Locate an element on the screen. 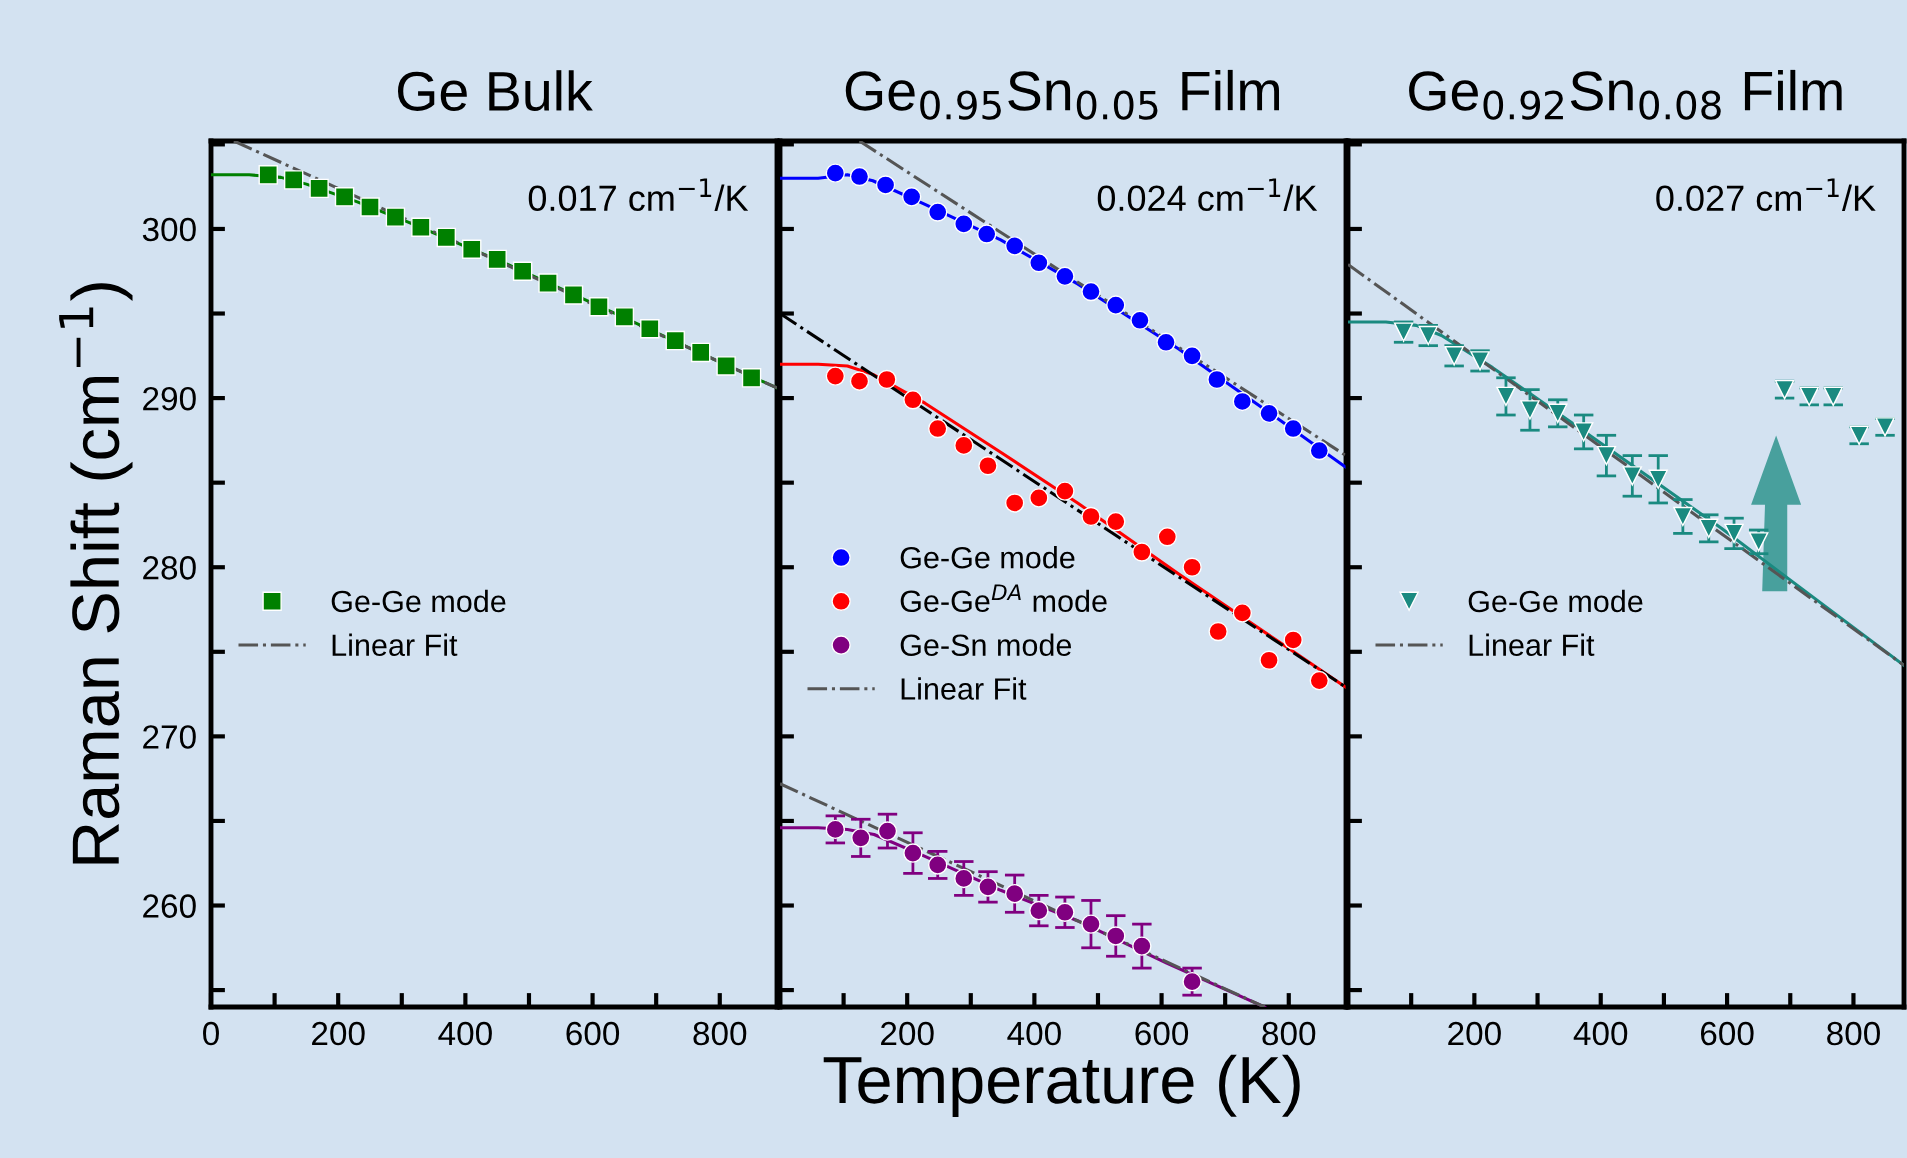 The width and height of the screenshot is (1907, 1158). legend-label: Ge-Sn mode is located at coordinates (986, 645).